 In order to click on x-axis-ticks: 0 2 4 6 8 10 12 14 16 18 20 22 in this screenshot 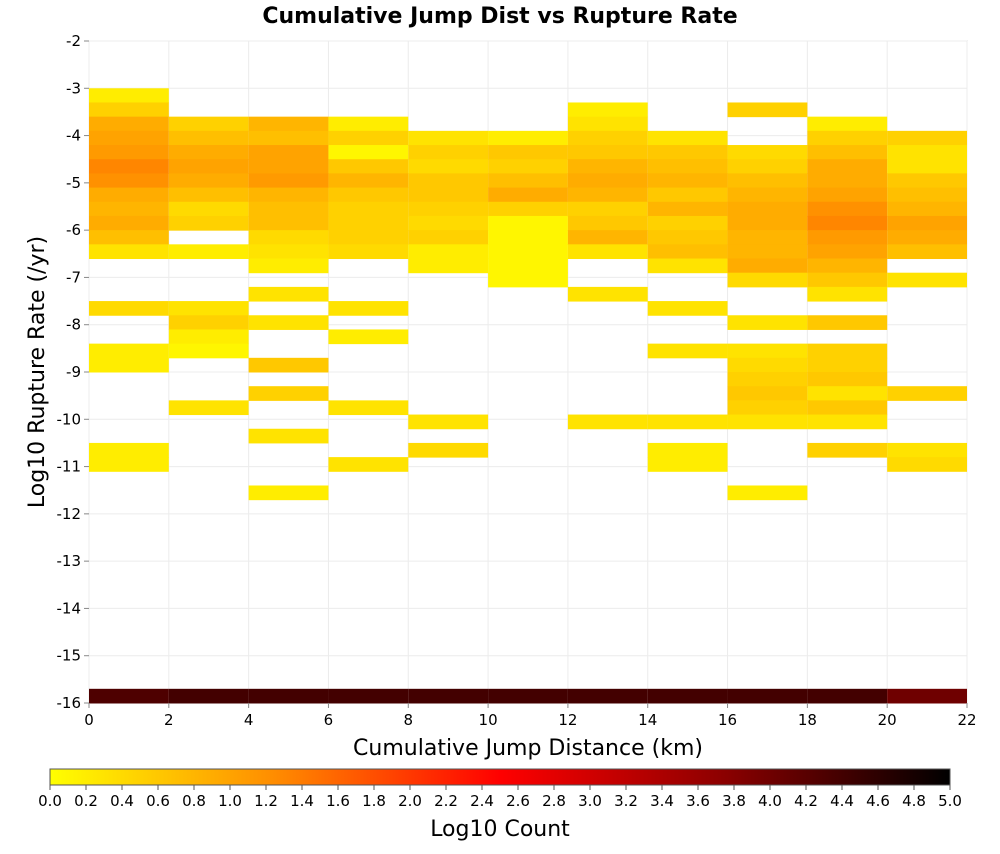, I will do `click(530, 716)`.